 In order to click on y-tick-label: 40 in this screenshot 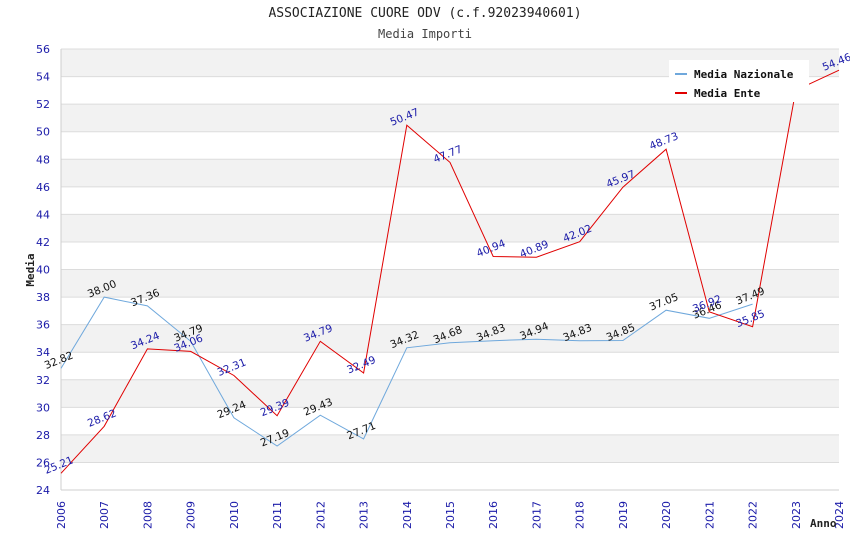, I will do `click(43, 270)`.